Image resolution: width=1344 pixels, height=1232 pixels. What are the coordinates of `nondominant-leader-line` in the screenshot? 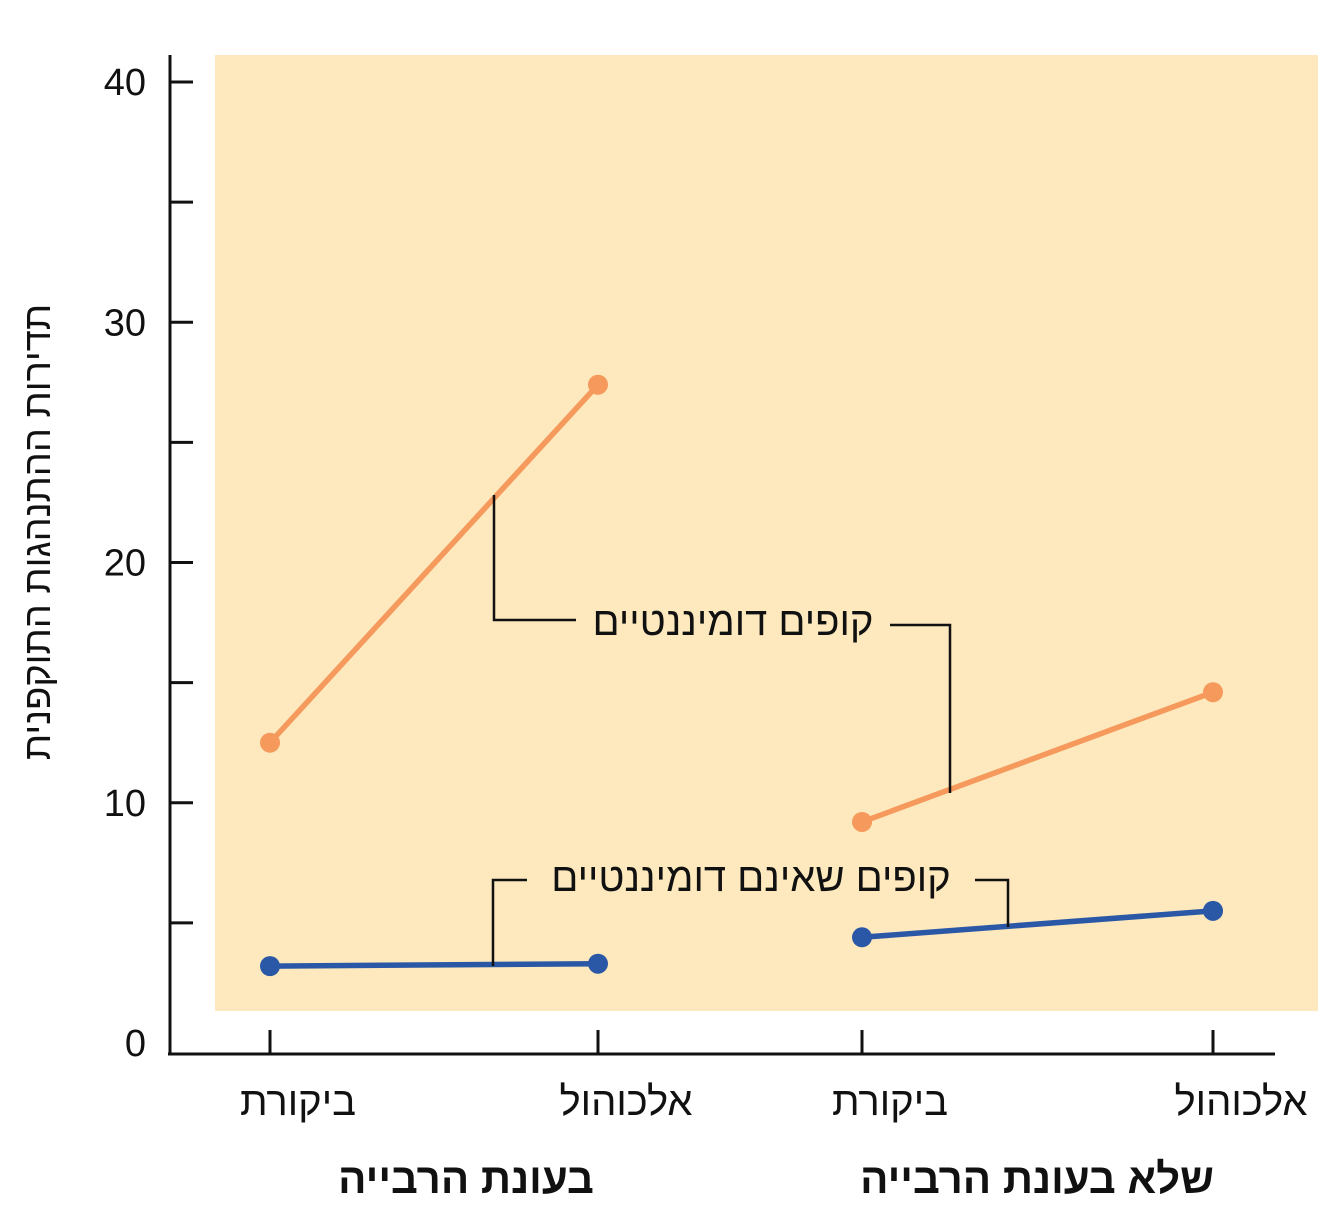 It's located at (750, 922).